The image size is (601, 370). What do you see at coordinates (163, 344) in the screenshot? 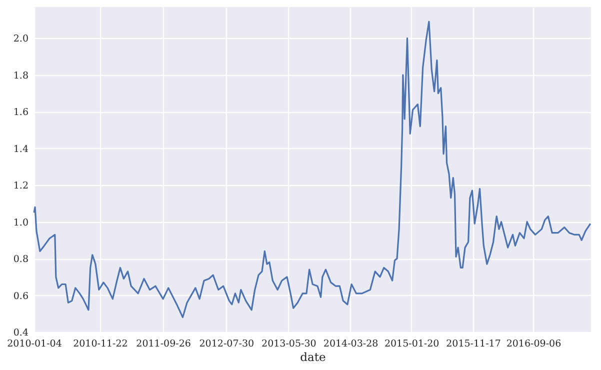
I see `x-tick-label: 2011-09-26` at bounding box center [163, 344].